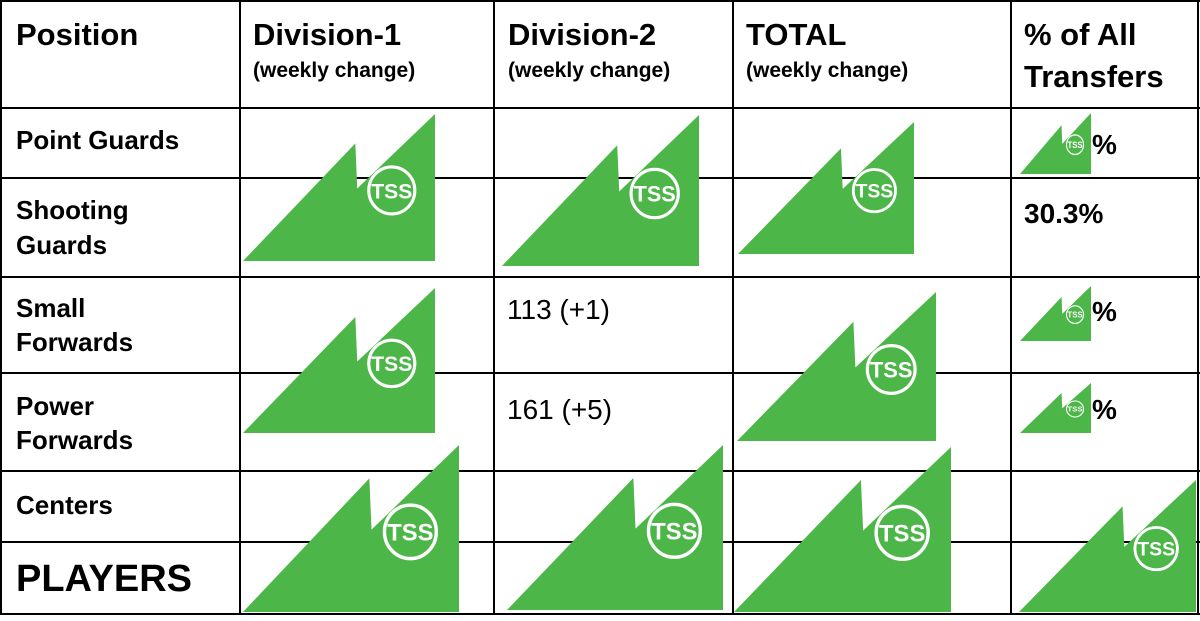  What do you see at coordinates (796, 34) in the screenshot?
I see `header-total: TOTAL` at bounding box center [796, 34].